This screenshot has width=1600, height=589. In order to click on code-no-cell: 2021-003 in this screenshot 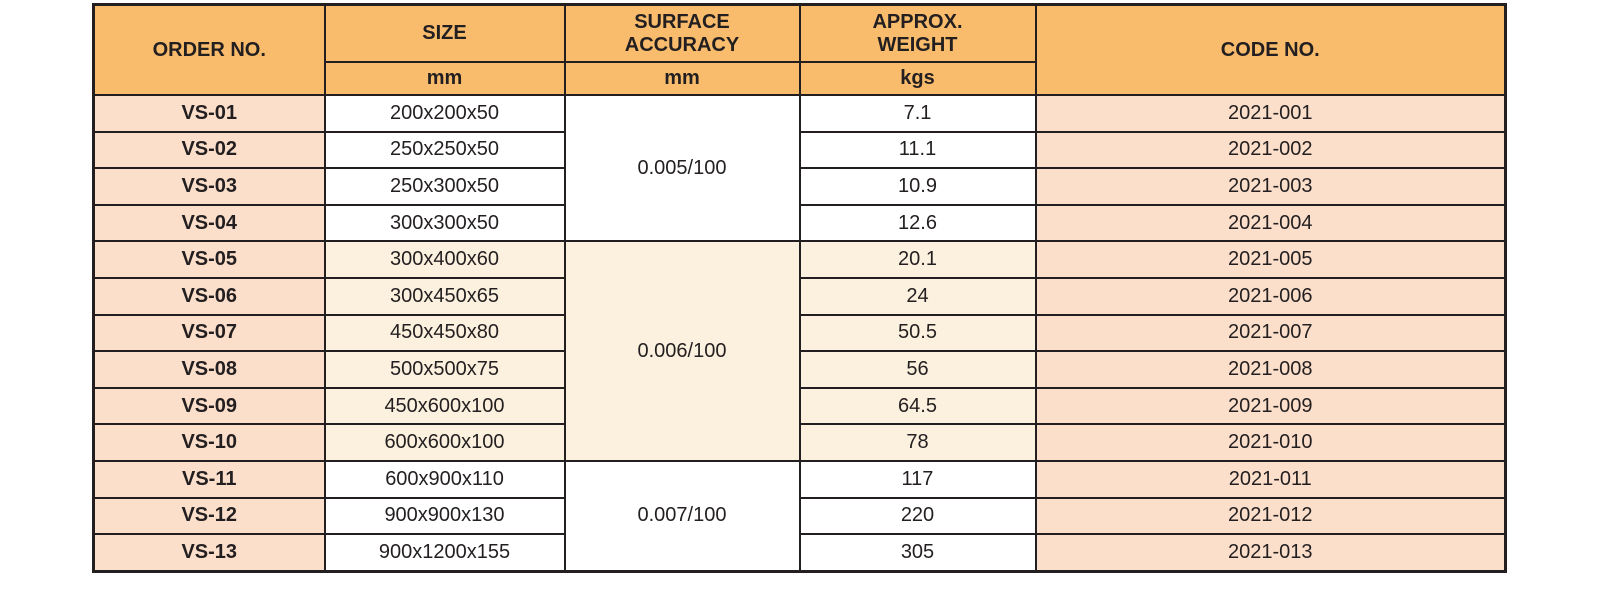, I will do `click(1270, 186)`.